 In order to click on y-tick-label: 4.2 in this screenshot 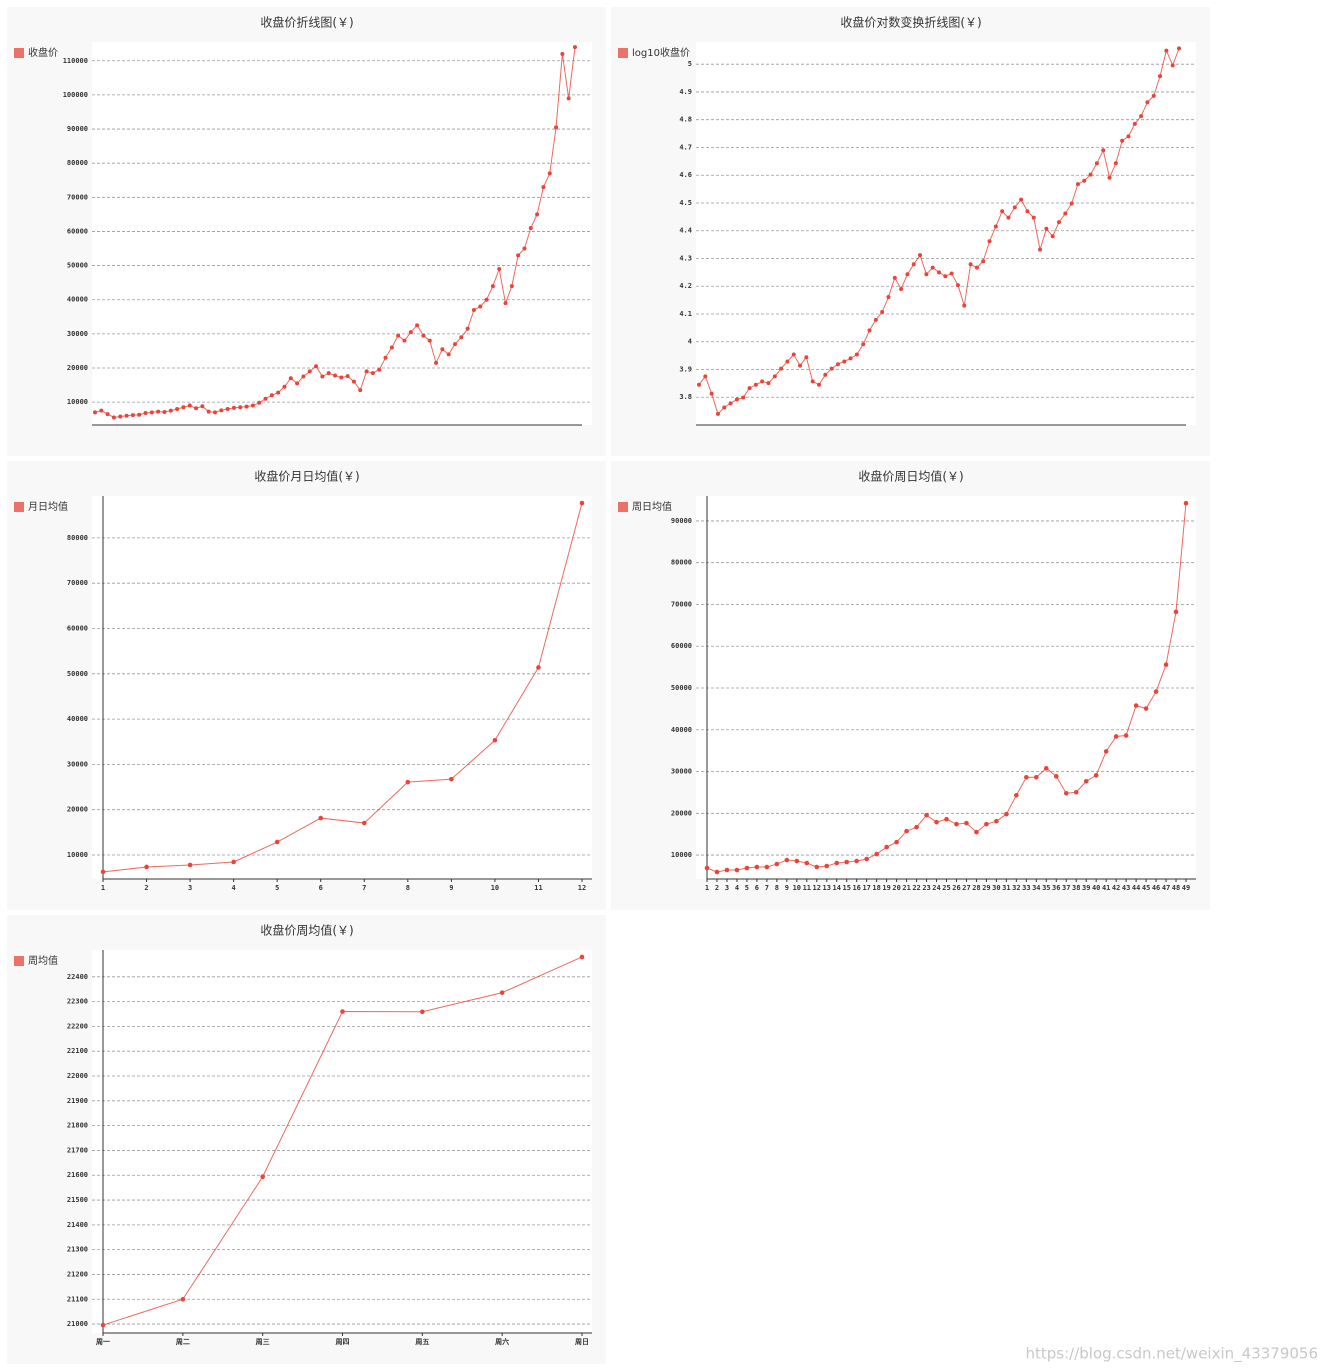, I will do `click(685, 286)`.